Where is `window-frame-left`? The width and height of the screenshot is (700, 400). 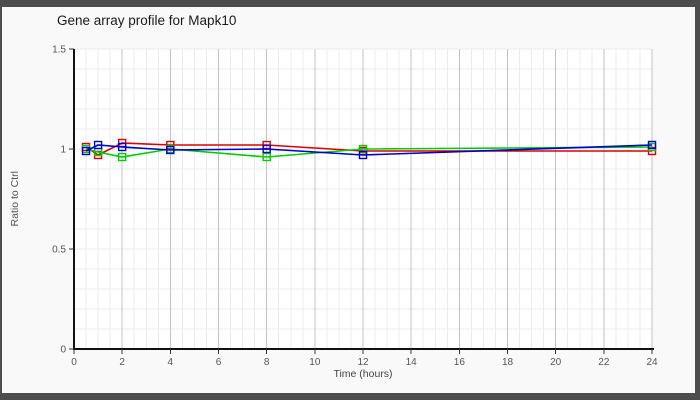
window-frame-left is located at coordinates (1, 200).